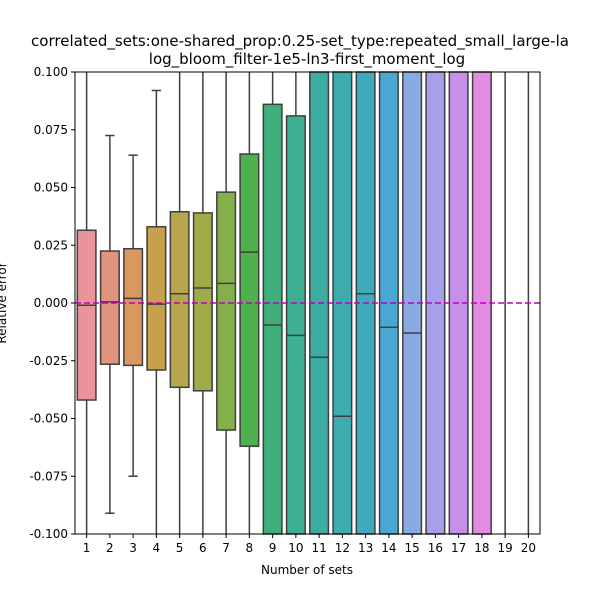 The height and width of the screenshot is (600, 600). What do you see at coordinates (273, 548) in the screenshot?
I see `x-tick-label: 9` at bounding box center [273, 548].